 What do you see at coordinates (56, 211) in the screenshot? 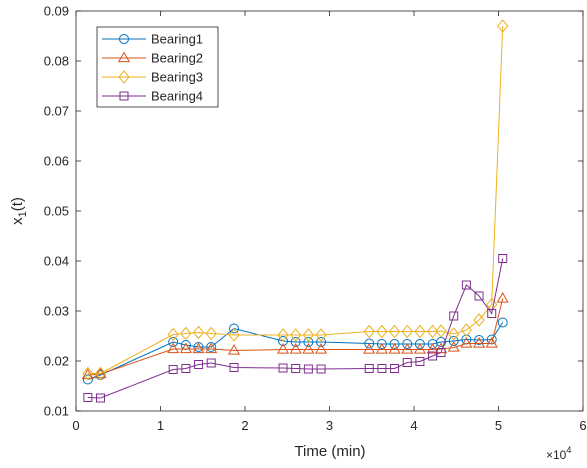
I see `y-tick-label: 0.05` at bounding box center [56, 211].